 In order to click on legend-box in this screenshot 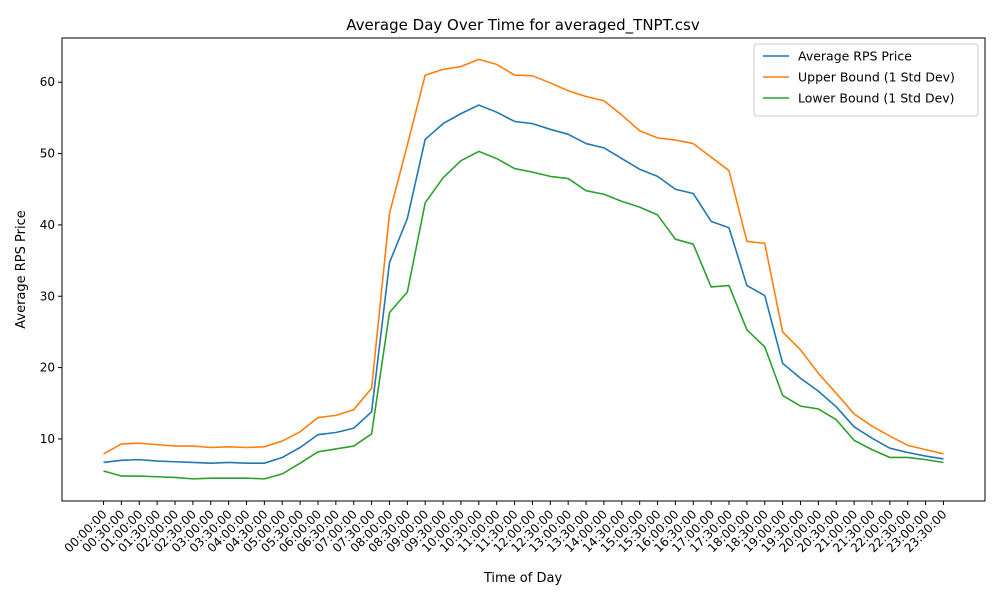, I will do `click(866, 80)`.